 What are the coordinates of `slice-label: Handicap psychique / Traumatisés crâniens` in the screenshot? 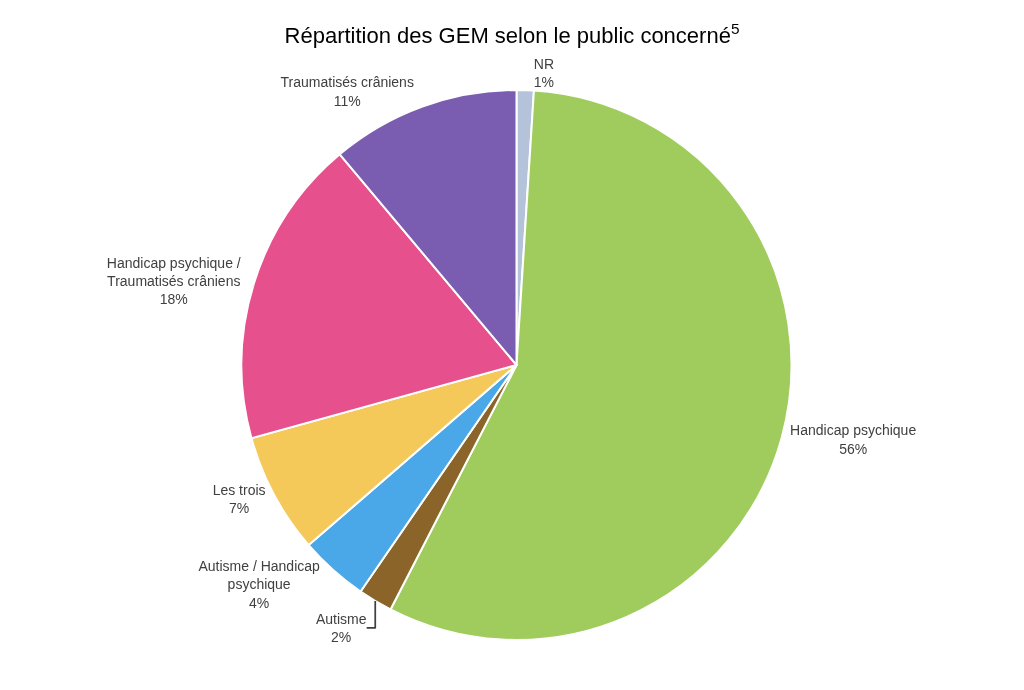 It's located at (173, 272).